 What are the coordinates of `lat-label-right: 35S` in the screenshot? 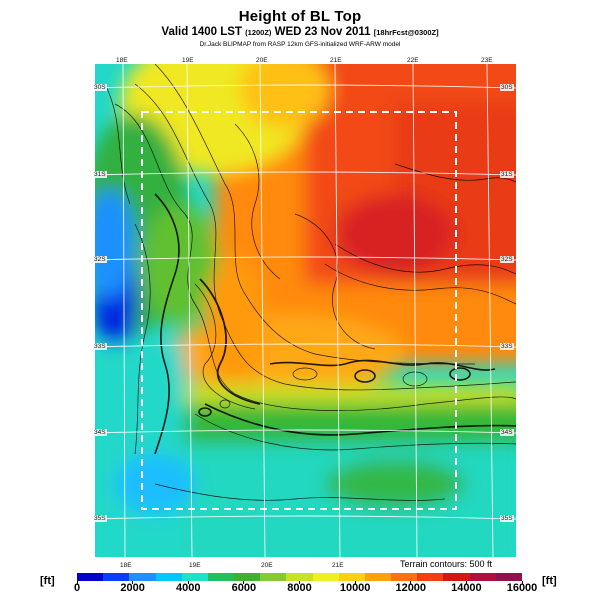 It's located at (507, 518).